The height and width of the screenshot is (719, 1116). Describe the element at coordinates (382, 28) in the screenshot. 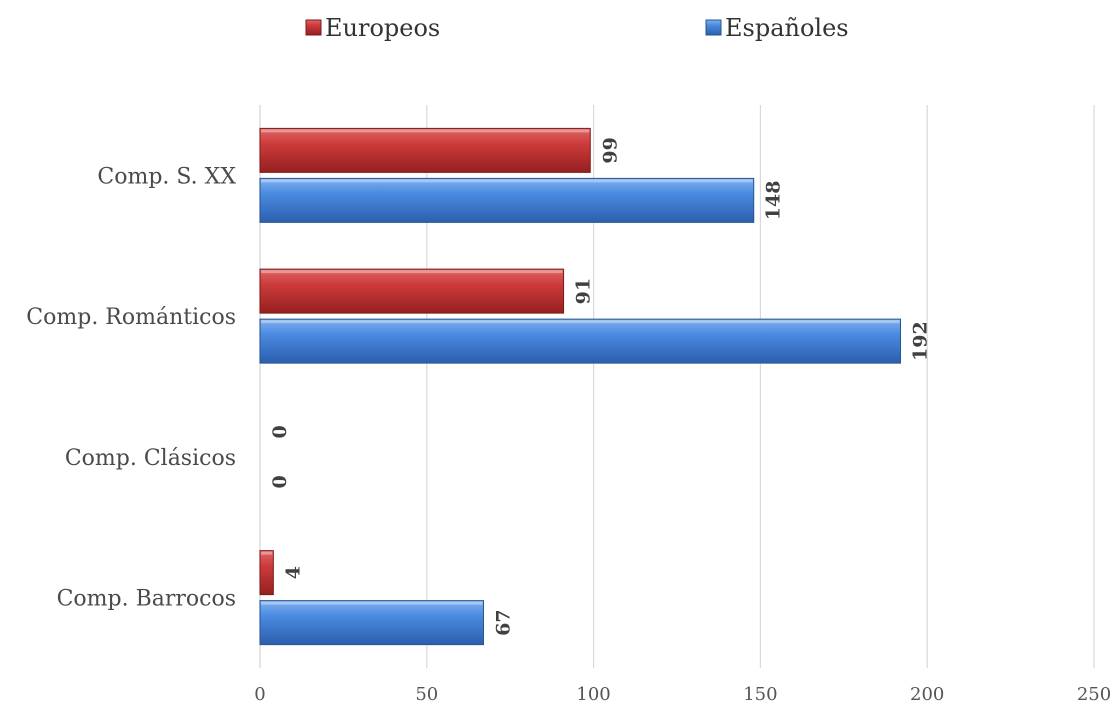

I see `legend-label-europeos: Europeos` at that location.